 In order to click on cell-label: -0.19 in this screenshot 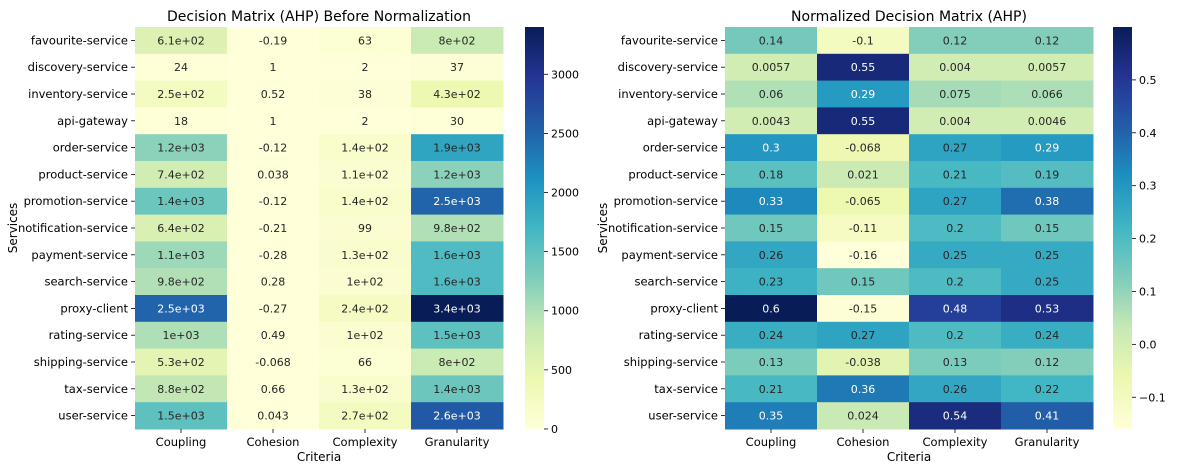, I will do `click(273, 40)`.